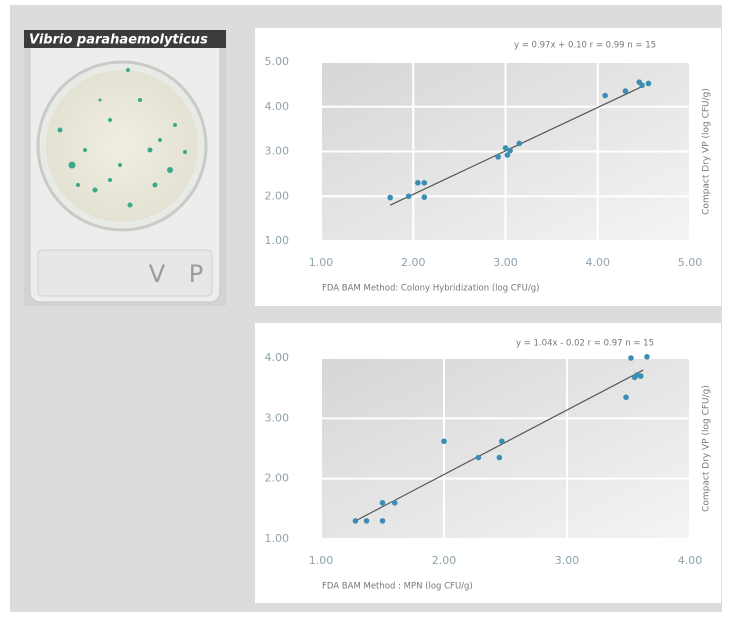 Image resolution: width=732 pixels, height=621 pixels. Describe the element at coordinates (118, 40) in the screenshot. I see `photo-label: Vibrio parahaemolyticus` at that location.